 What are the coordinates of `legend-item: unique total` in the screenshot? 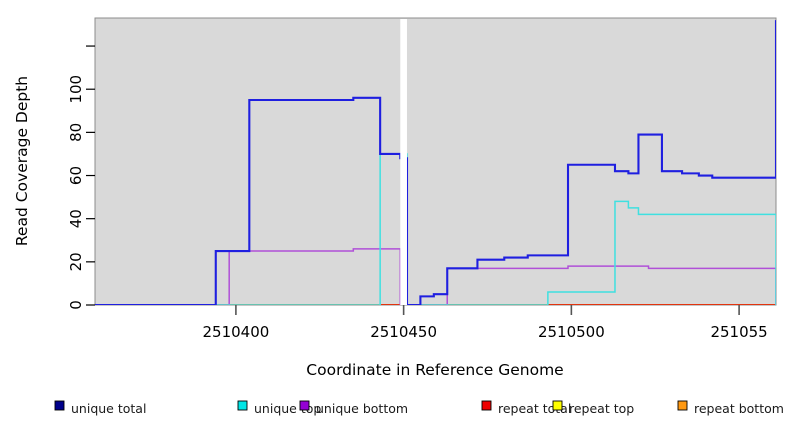 It's located at (100, 408).